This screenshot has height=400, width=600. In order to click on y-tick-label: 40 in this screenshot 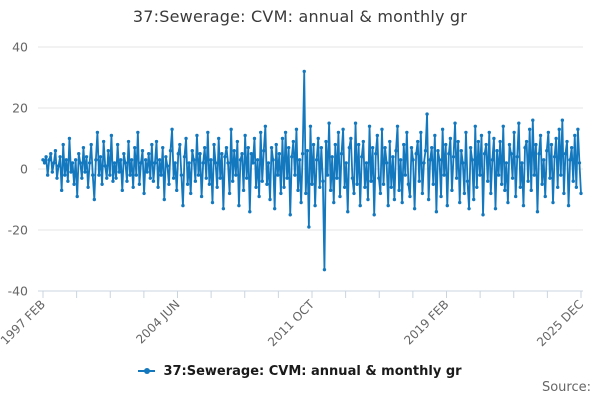, I will do `click(20, 47)`.